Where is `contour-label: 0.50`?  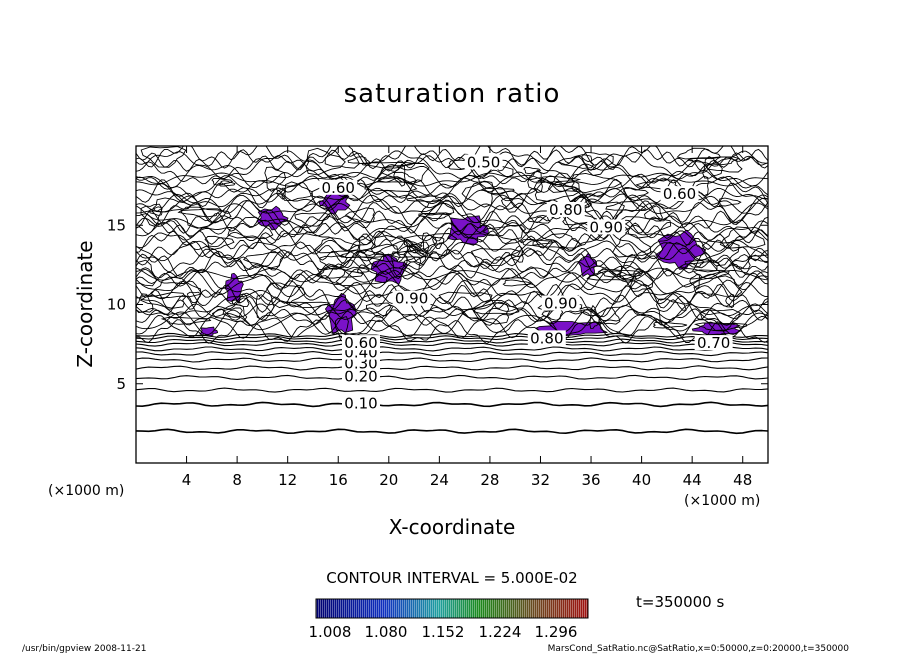
contour-label: 0.50 is located at coordinates (483, 162).